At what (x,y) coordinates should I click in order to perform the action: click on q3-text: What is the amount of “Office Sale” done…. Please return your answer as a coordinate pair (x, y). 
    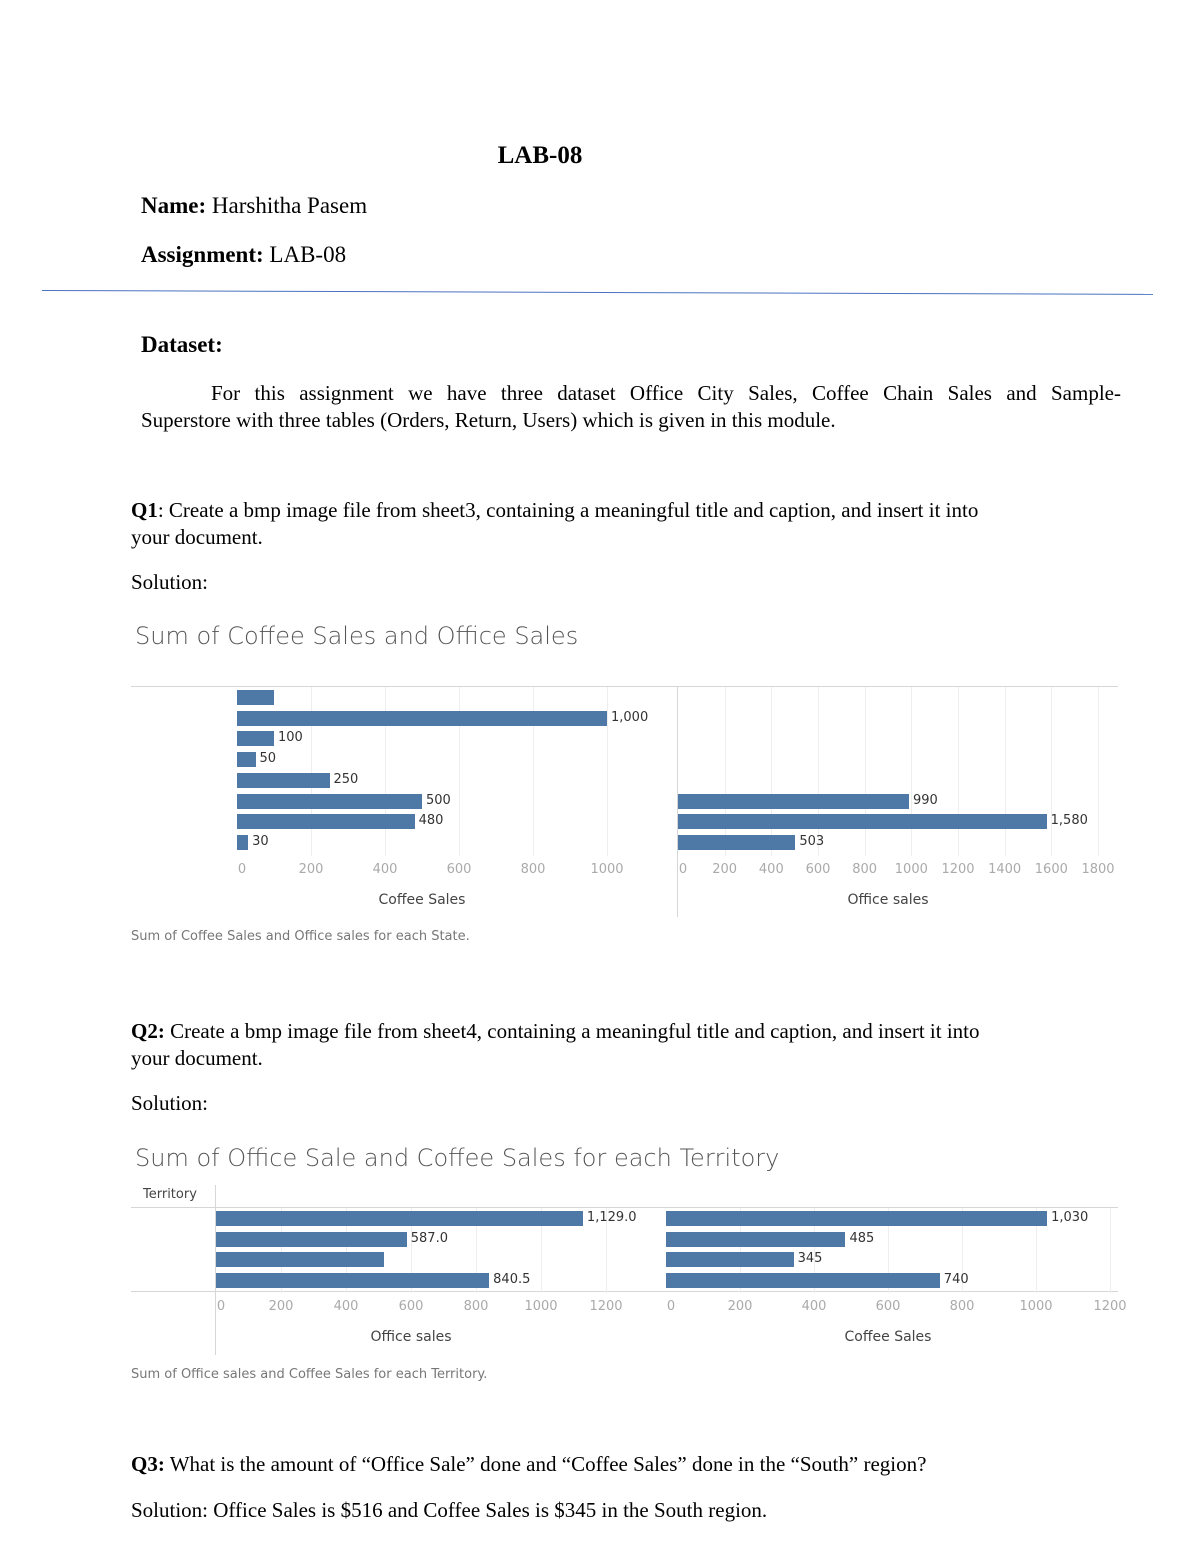
    Looking at the image, I should click on (545, 1464).